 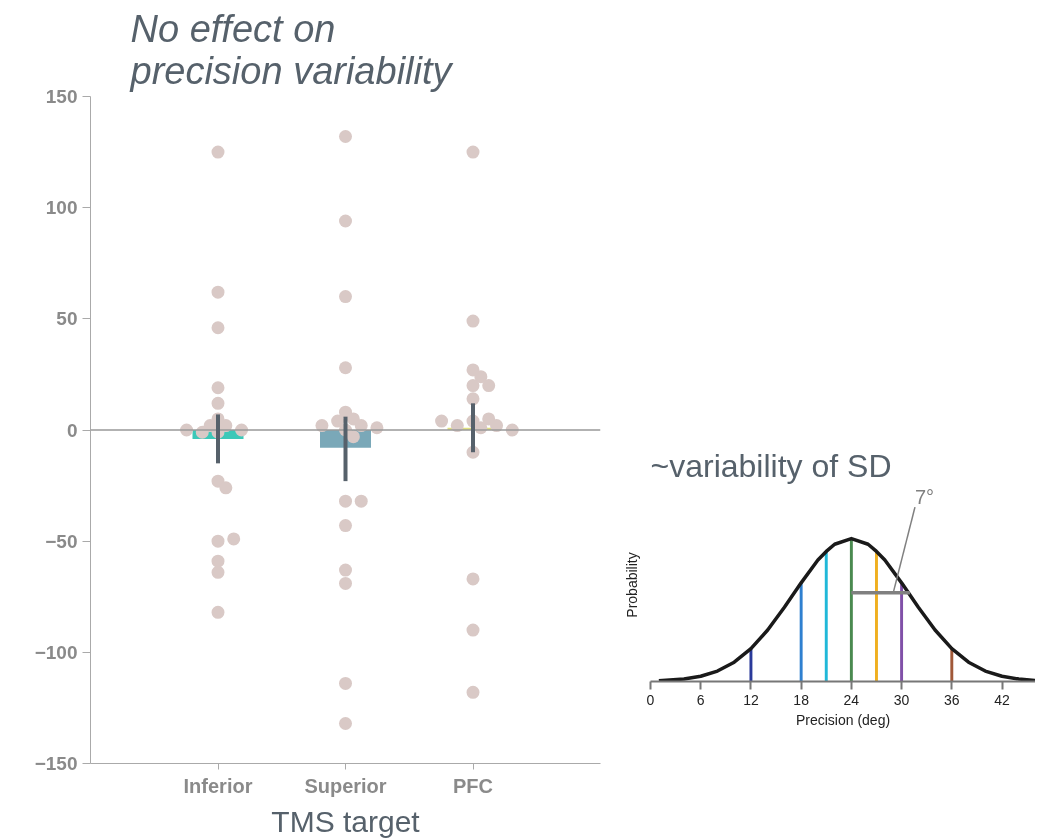 I want to click on x-tick-label: 0, so click(x=650, y=699).